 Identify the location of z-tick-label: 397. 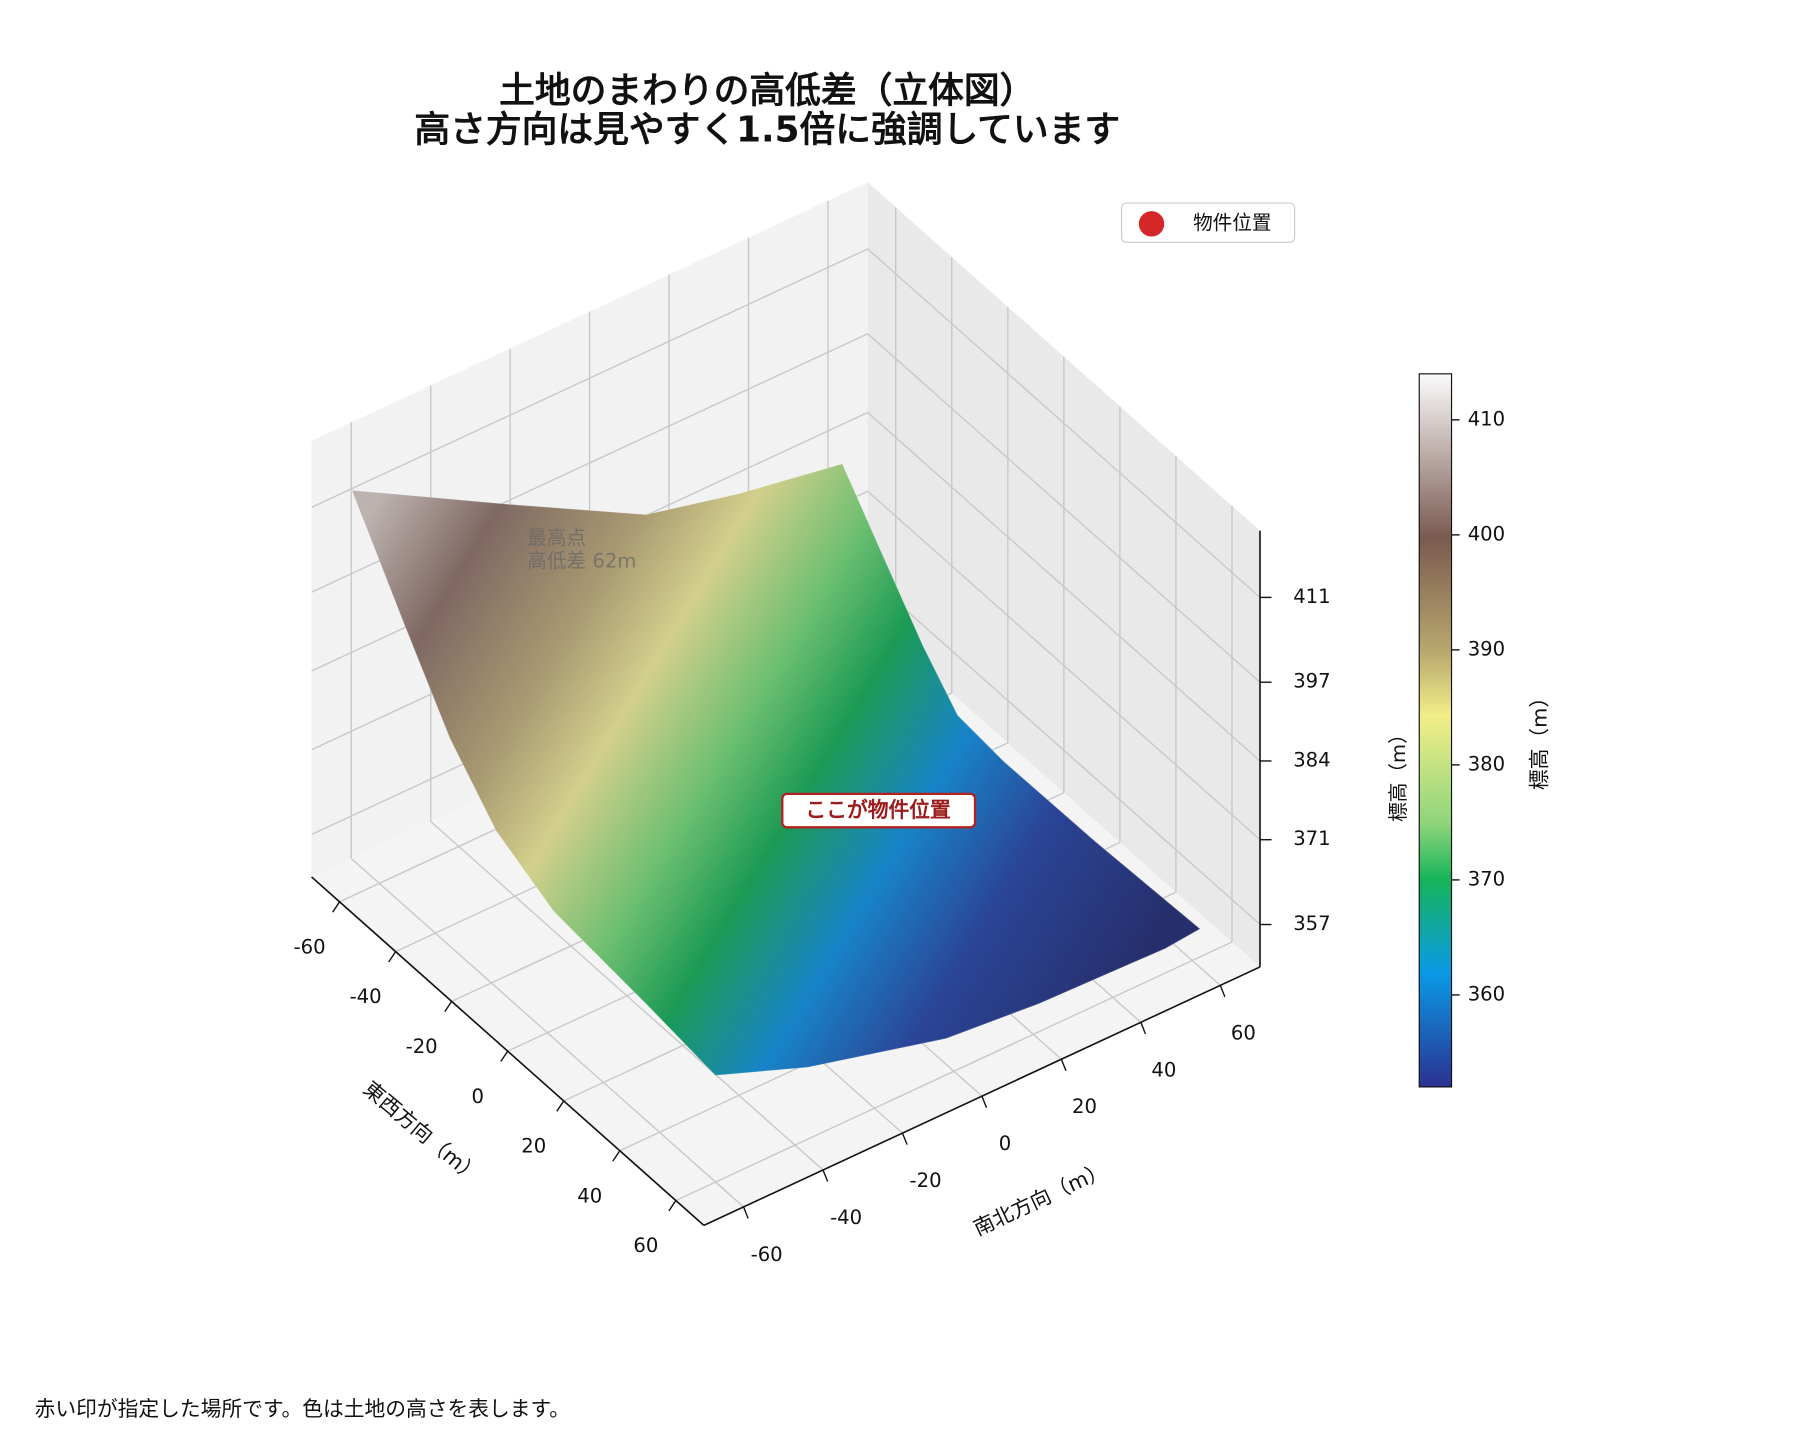
(1311, 681).